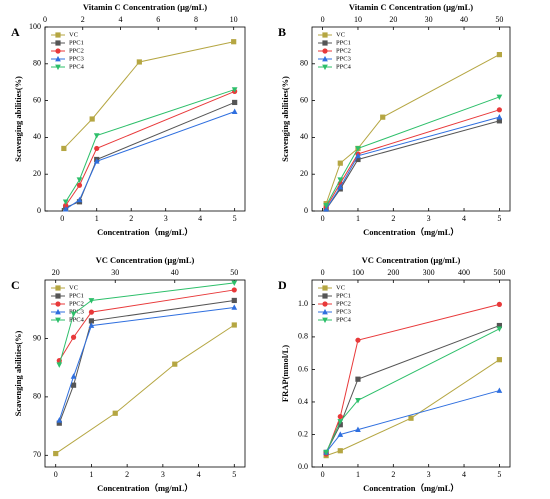  Describe the element at coordinates (145, 488) in the screenshot. I see `x-axis-title: Concentration（mg/mL）` at that location.